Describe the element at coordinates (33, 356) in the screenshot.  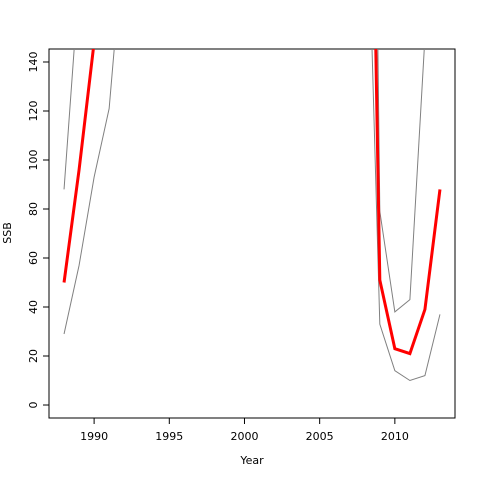
I see `y-tick-label: 20` at that location.